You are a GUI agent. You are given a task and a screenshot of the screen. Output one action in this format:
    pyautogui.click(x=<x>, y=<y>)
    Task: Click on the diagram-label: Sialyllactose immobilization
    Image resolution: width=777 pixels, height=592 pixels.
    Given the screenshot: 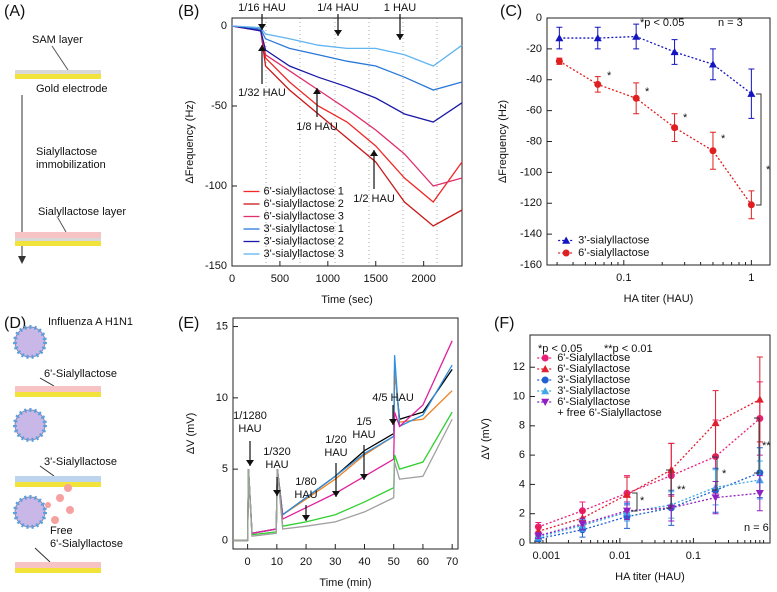 What is the action you would take?
    pyautogui.click(x=71, y=158)
    